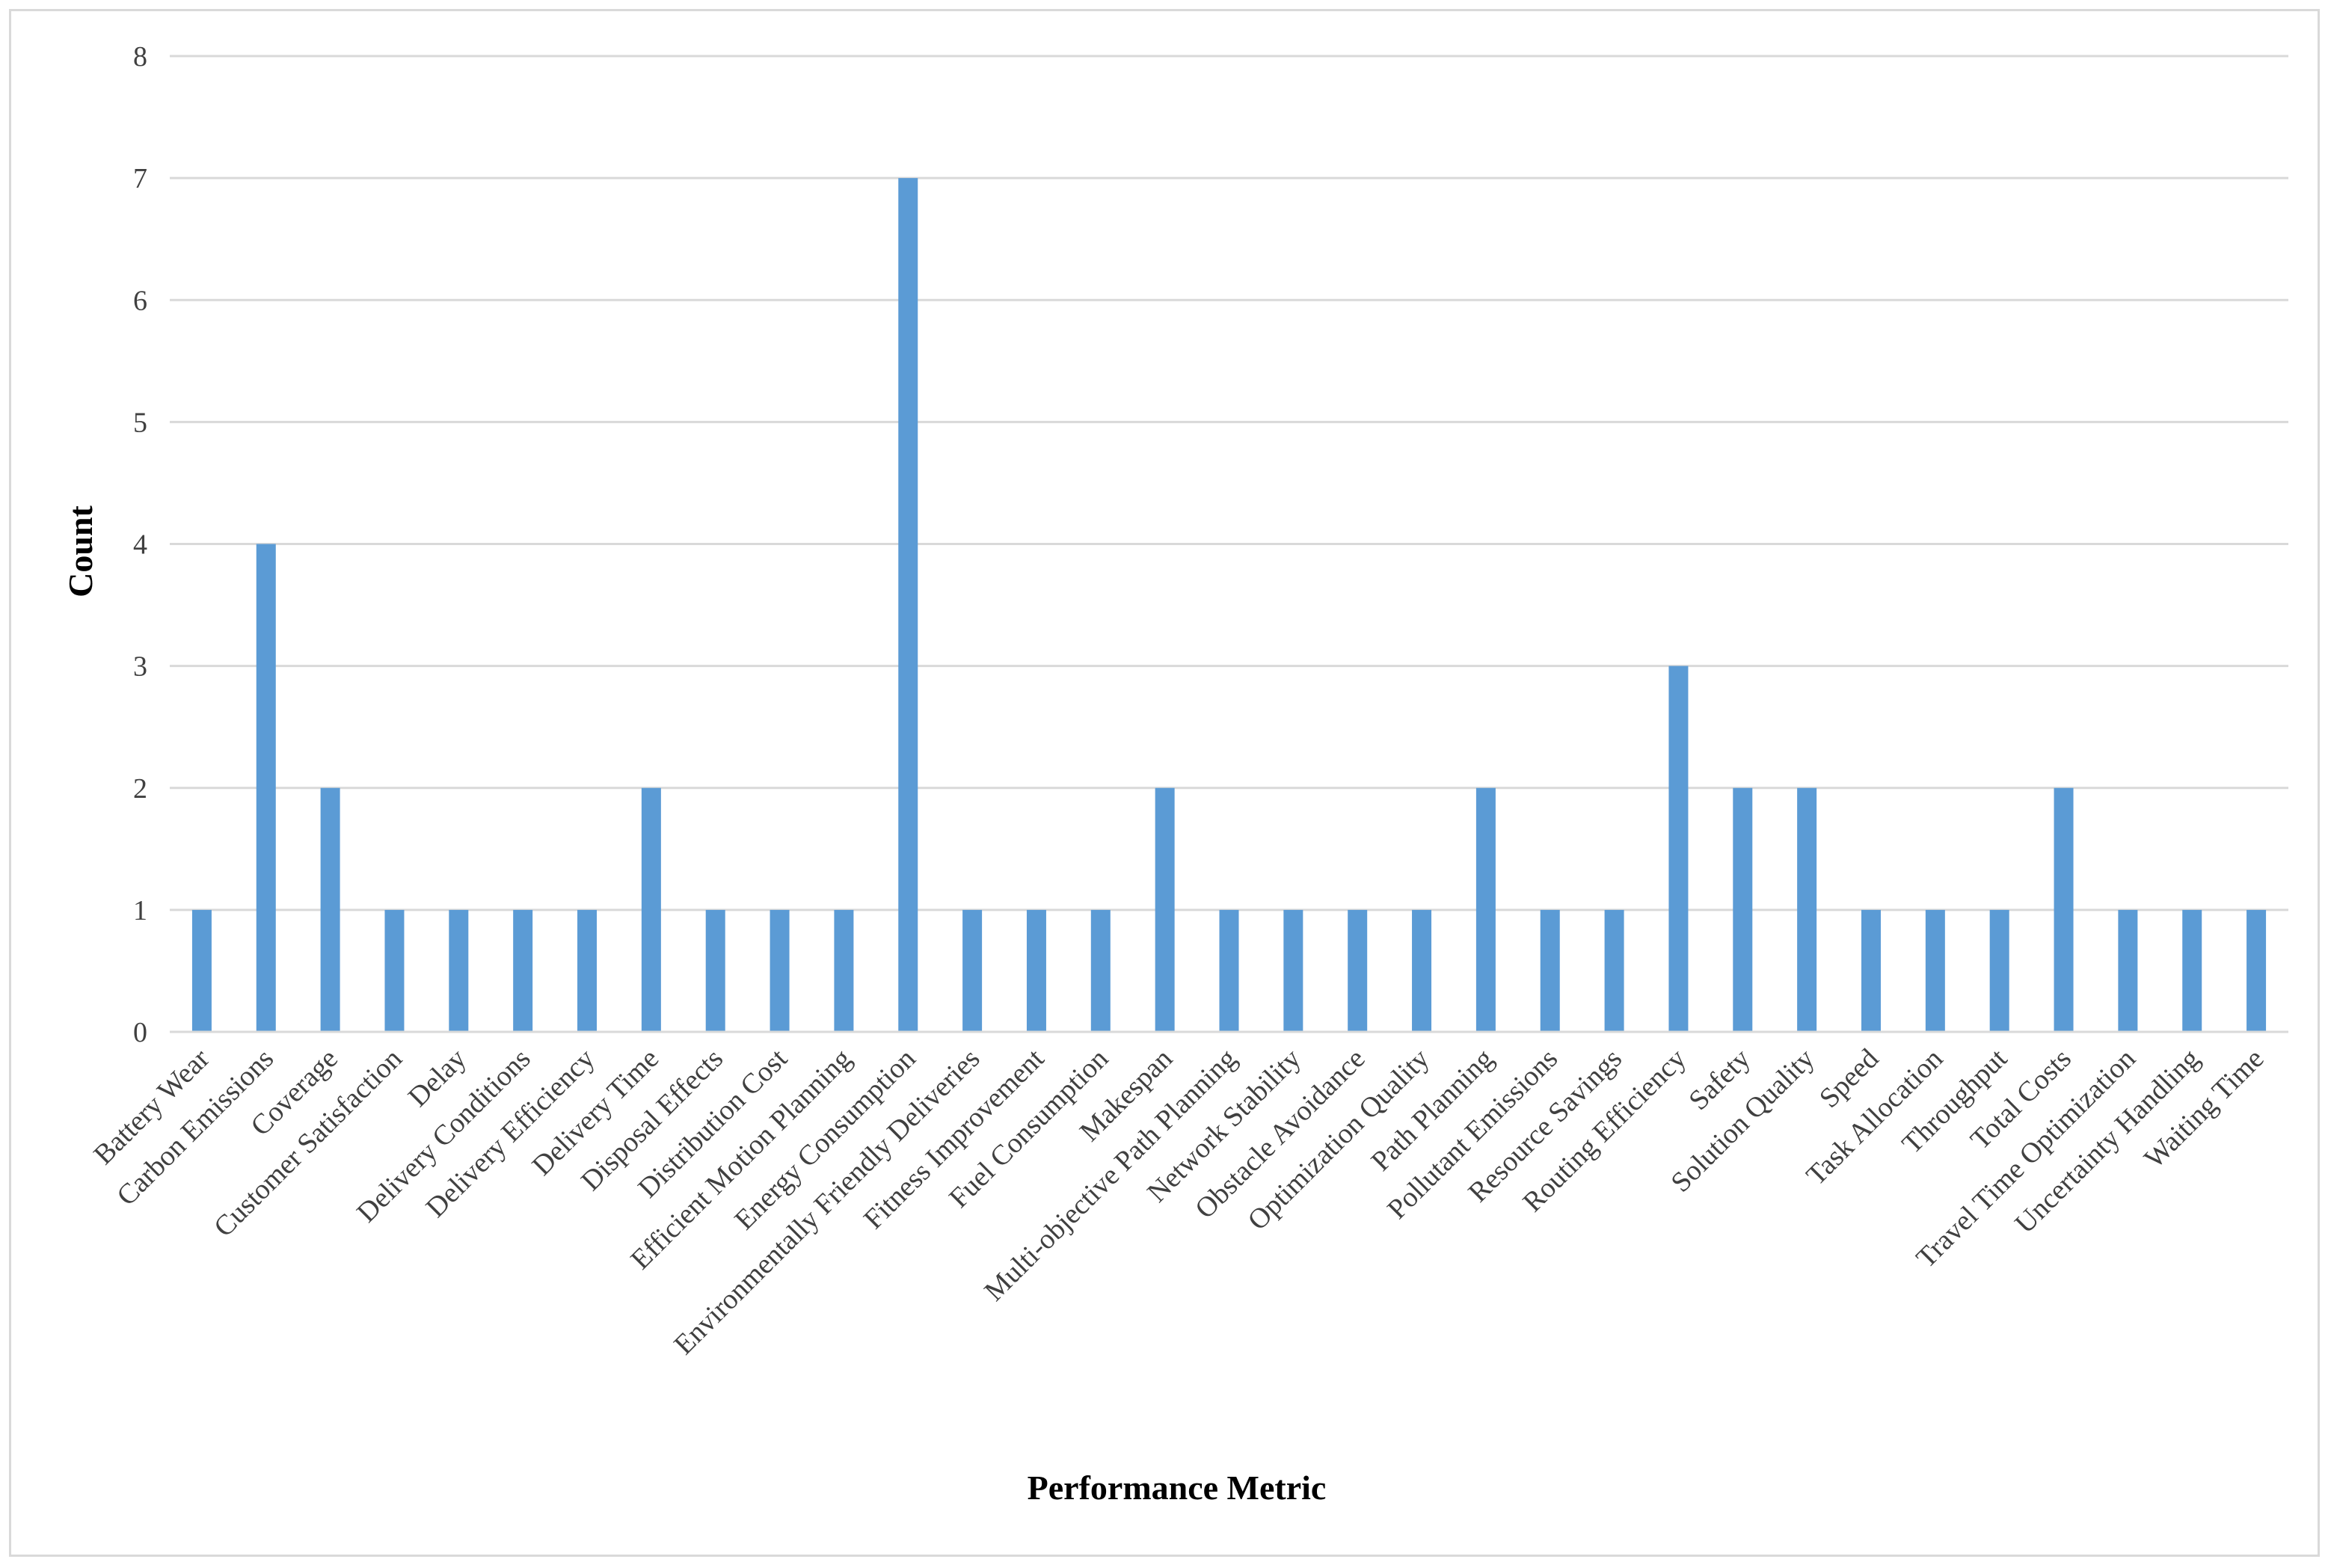 This screenshot has height=1568, width=2331. What do you see at coordinates (1177, 1488) in the screenshot?
I see `x-axis-title: Performance Metric` at bounding box center [1177, 1488].